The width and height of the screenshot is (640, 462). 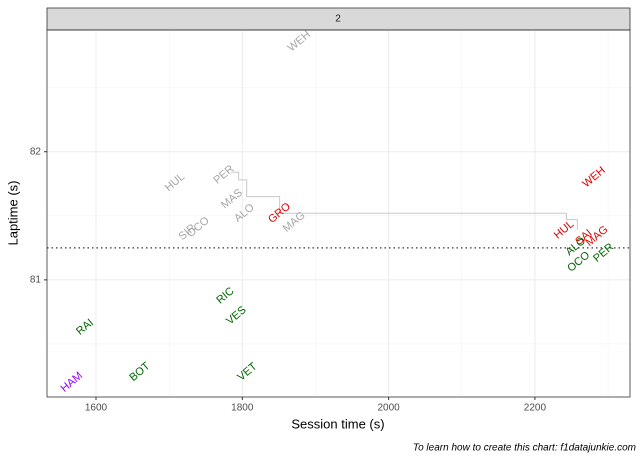 I want to click on step-line, so click(x=404, y=200).